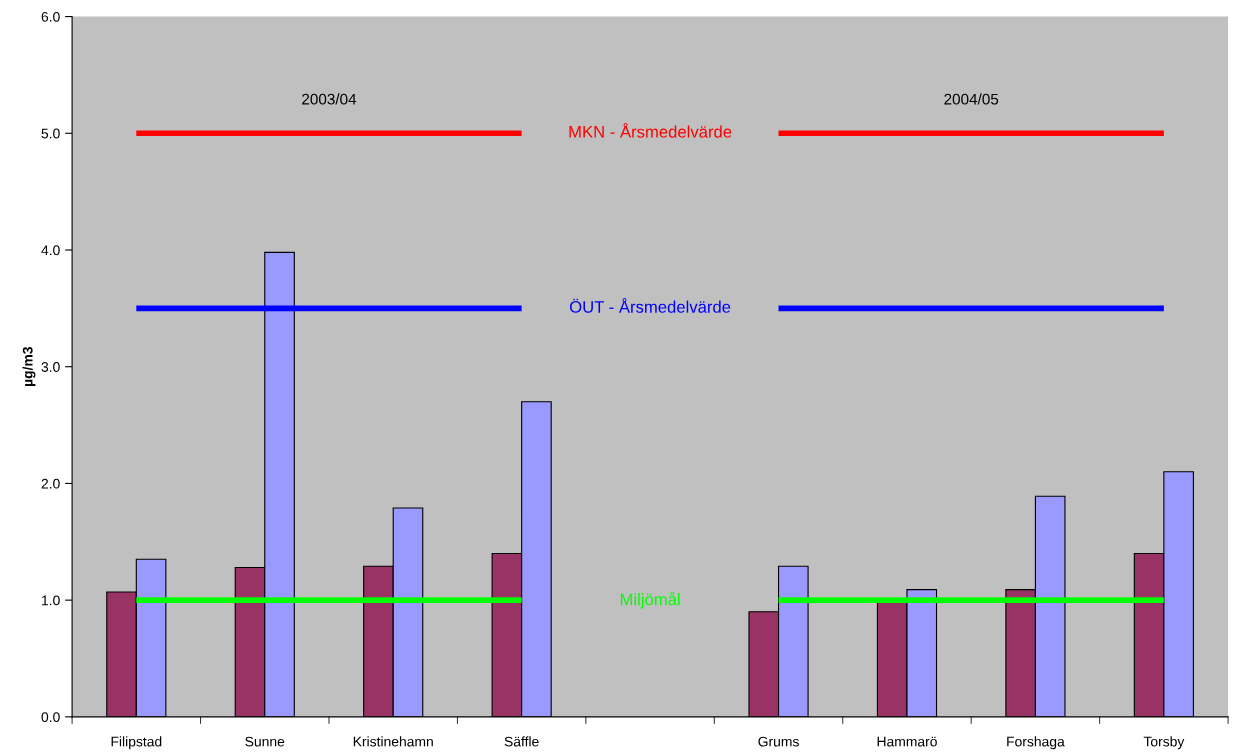  I want to click on y-tick-label: 4.0, so click(50, 250).